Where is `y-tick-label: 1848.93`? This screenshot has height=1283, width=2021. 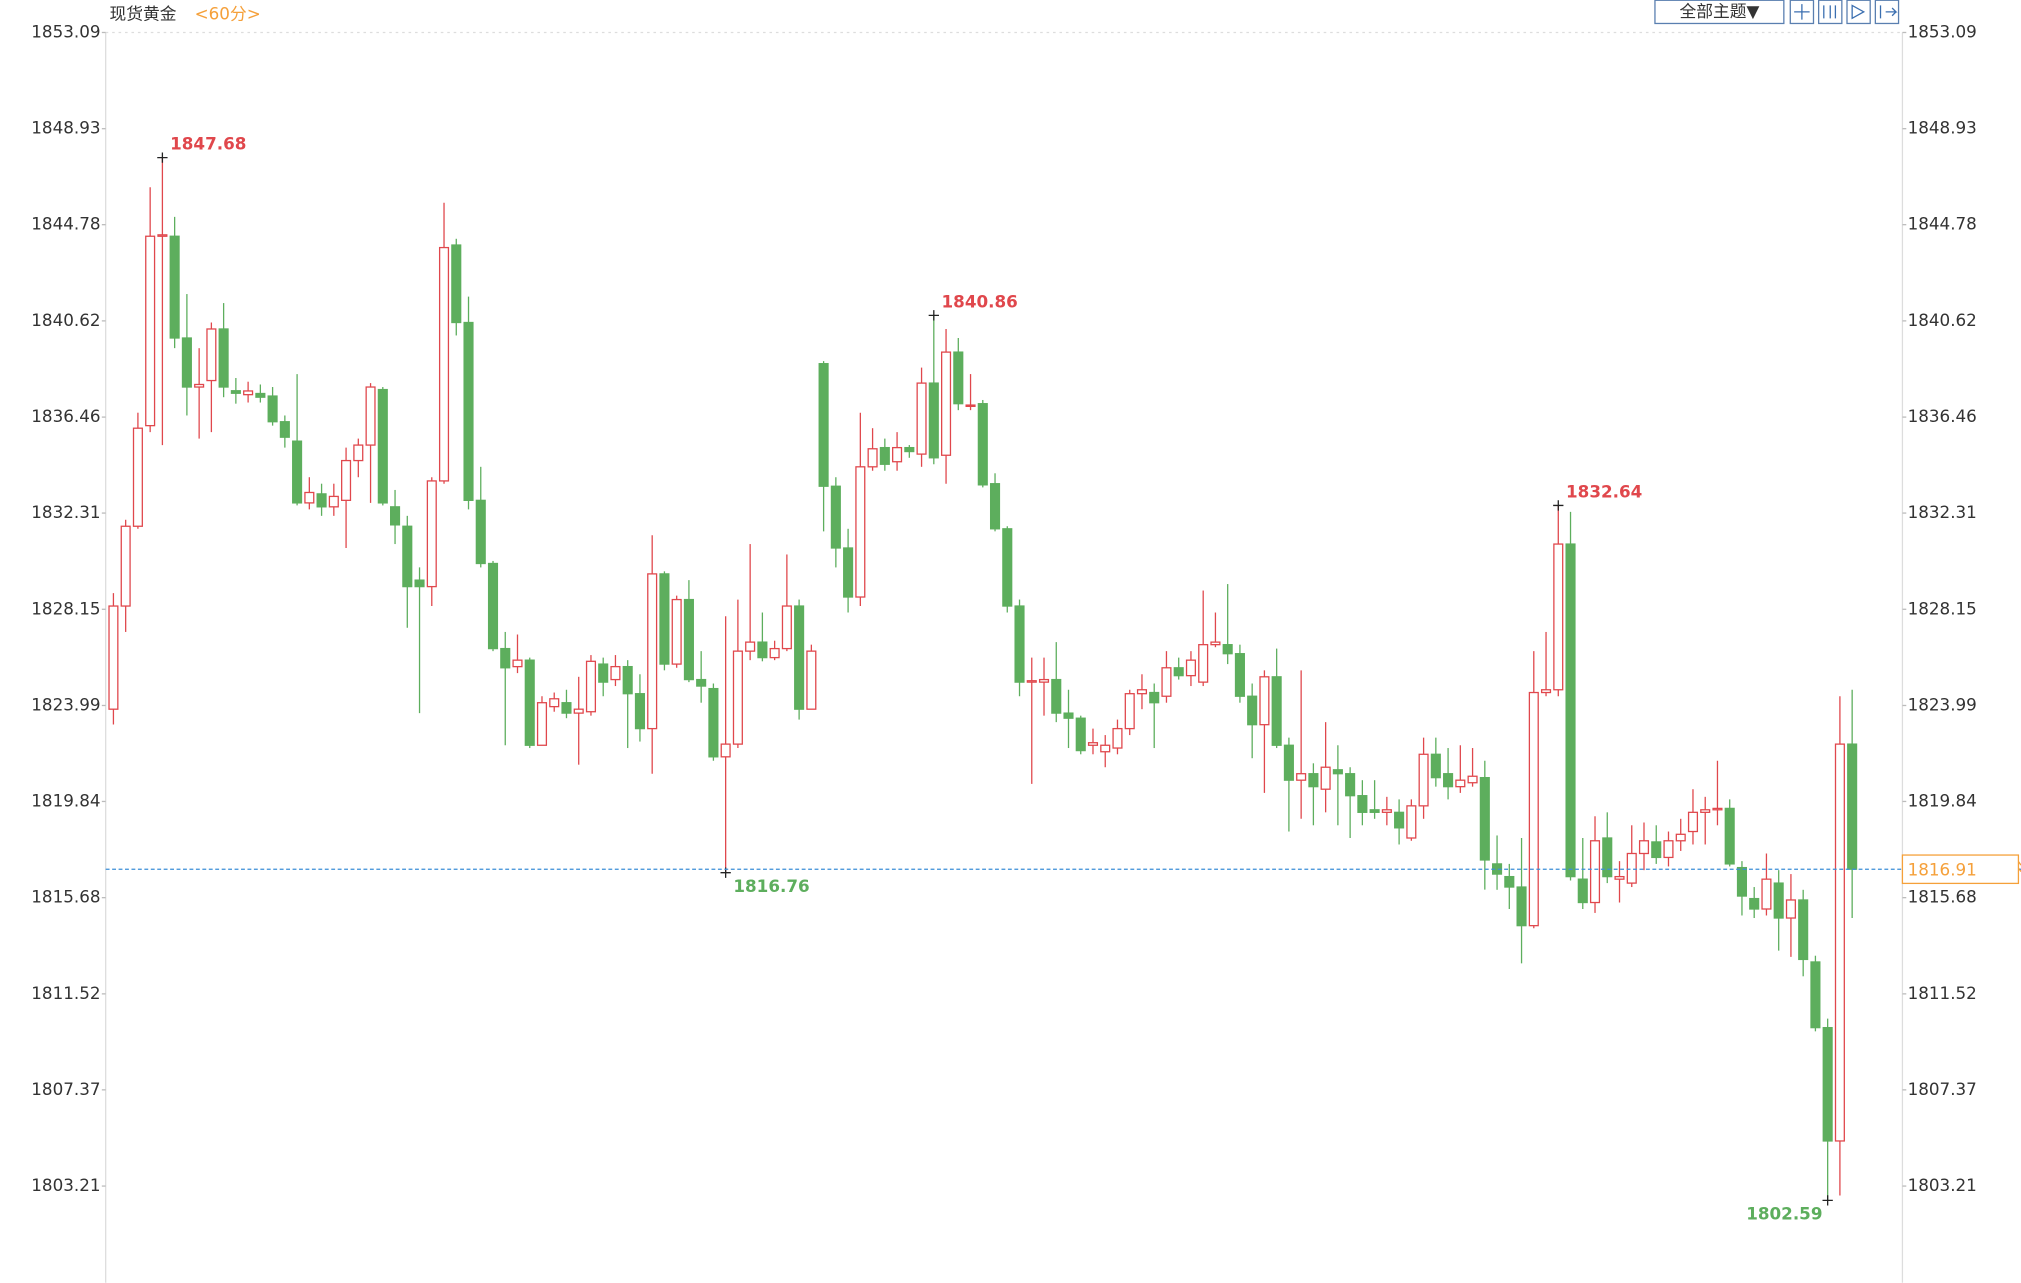 y-tick-label: 1848.93 is located at coordinates (65, 128).